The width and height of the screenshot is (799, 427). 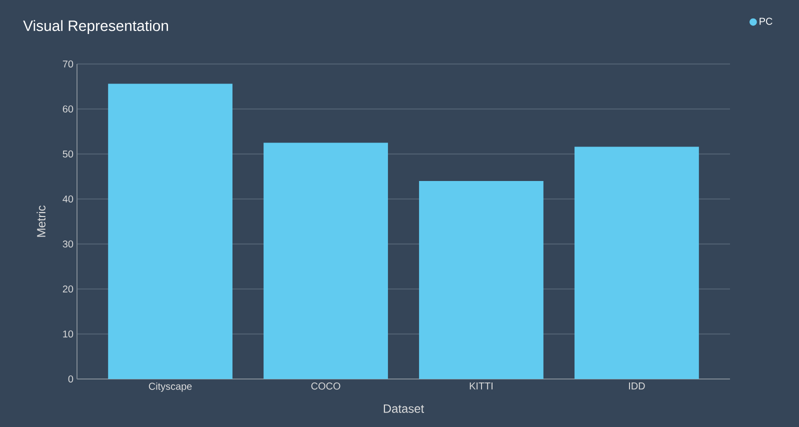 What do you see at coordinates (71, 379) in the screenshot?
I see `y-tick-label: 0` at bounding box center [71, 379].